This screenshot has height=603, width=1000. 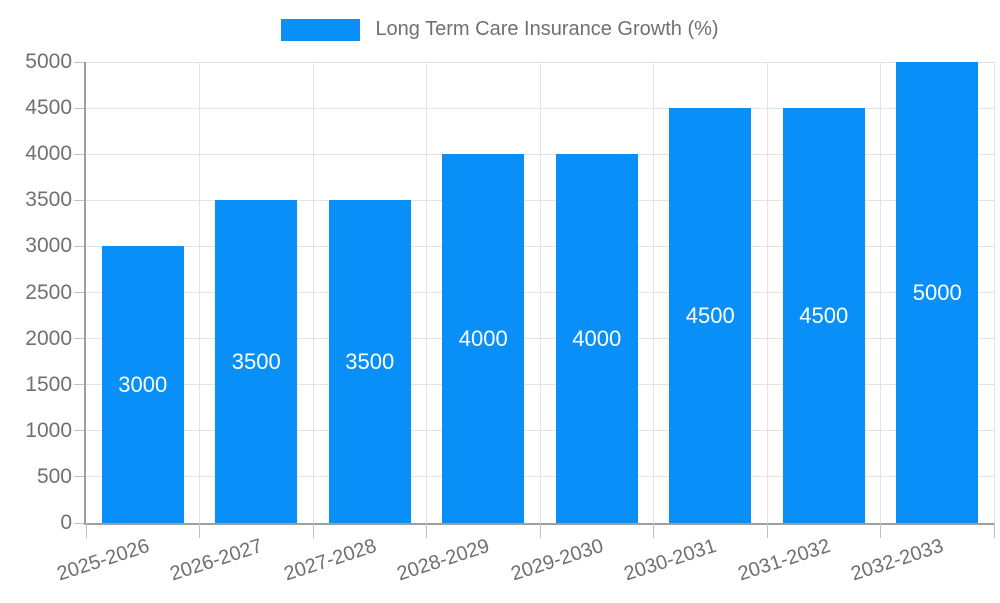 What do you see at coordinates (48, 200) in the screenshot?
I see `y-axis-label: 3500` at bounding box center [48, 200].